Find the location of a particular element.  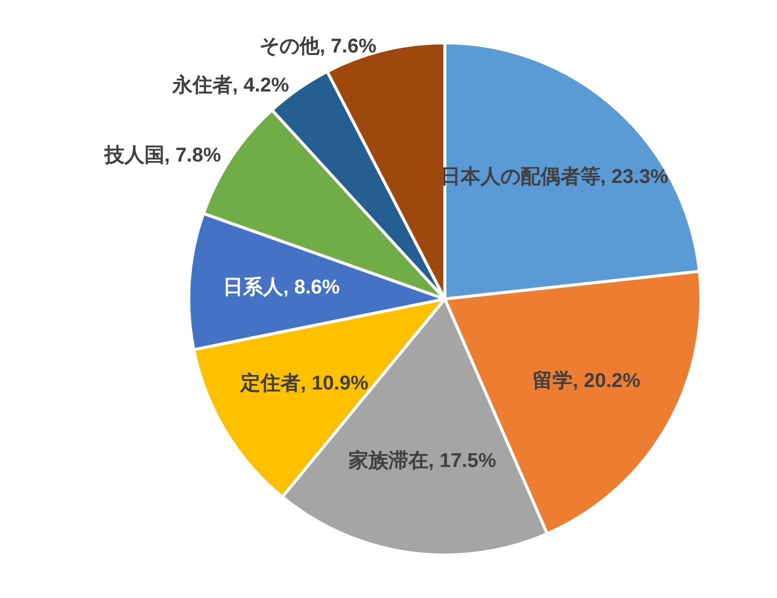

slice-label: 永住者, 4.2% is located at coordinates (230, 85).